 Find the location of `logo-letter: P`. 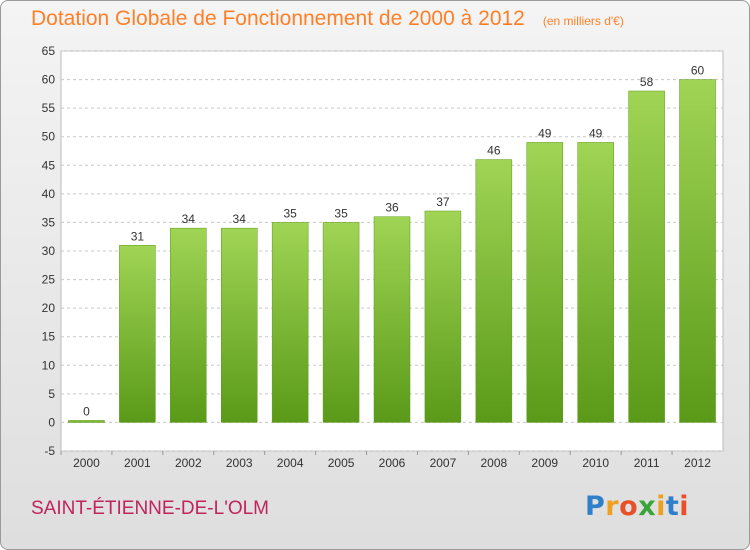

logo-letter: P is located at coordinates (595, 506).